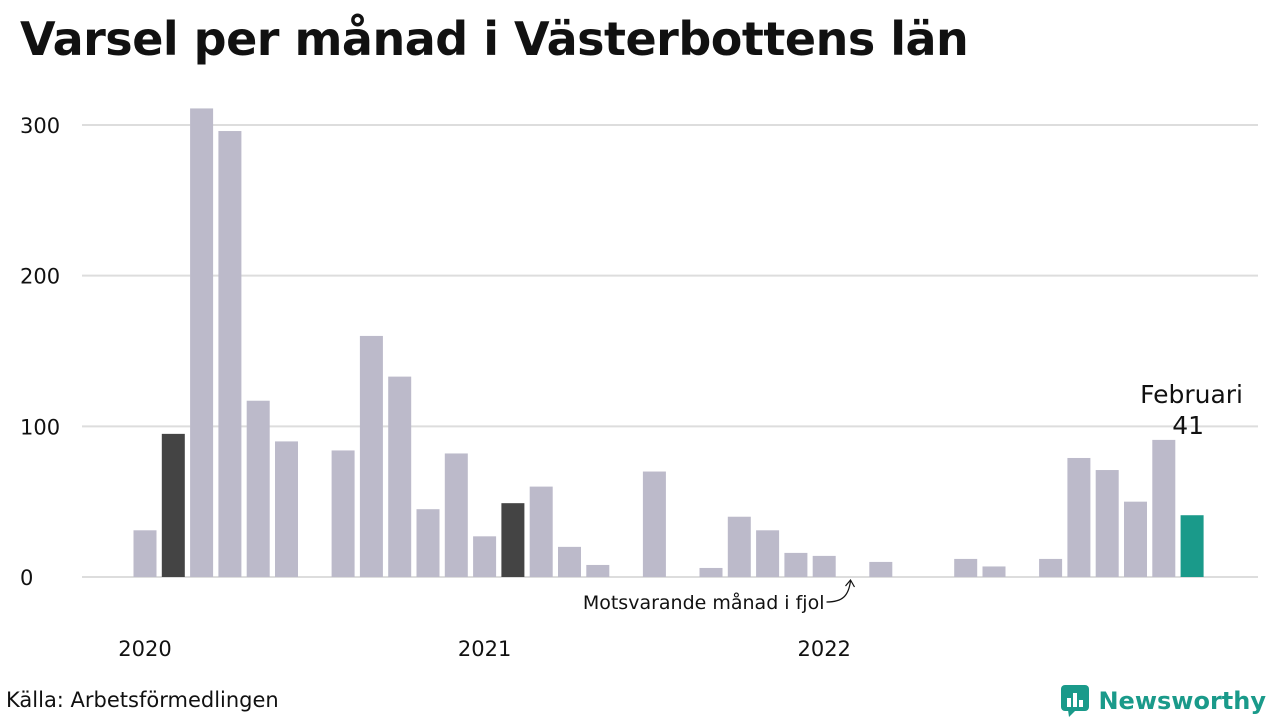  I want to click on y-axis-ticks: 0 100 200 300, so click(40, 352).